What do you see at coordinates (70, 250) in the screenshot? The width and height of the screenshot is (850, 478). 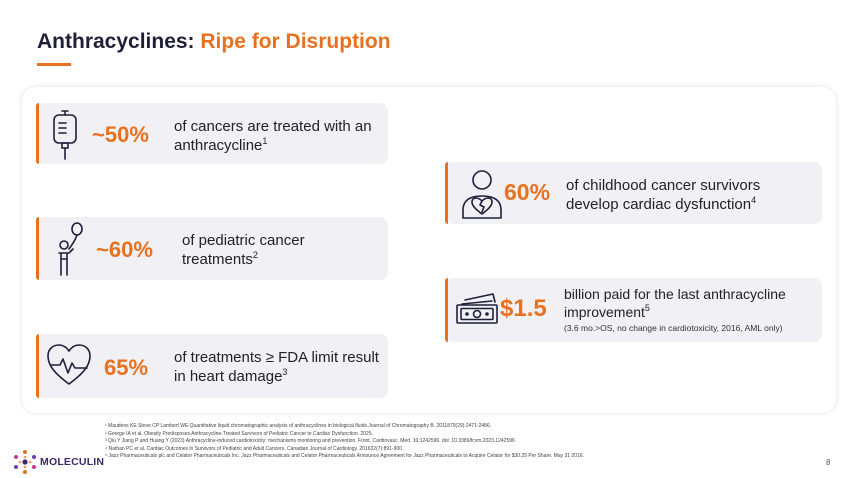 I see `child-balloon-icon` at bounding box center [70, 250].